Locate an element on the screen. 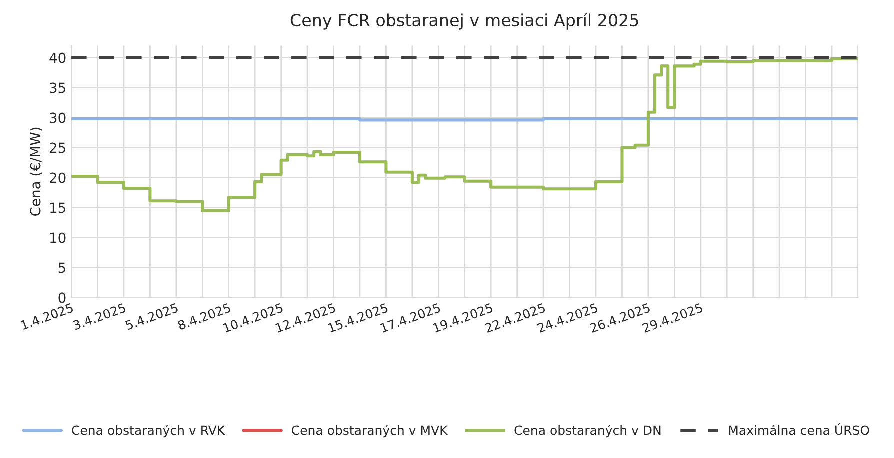 The image size is (894, 458). y-tick-label: 25 is located at coordinates (58, 148).